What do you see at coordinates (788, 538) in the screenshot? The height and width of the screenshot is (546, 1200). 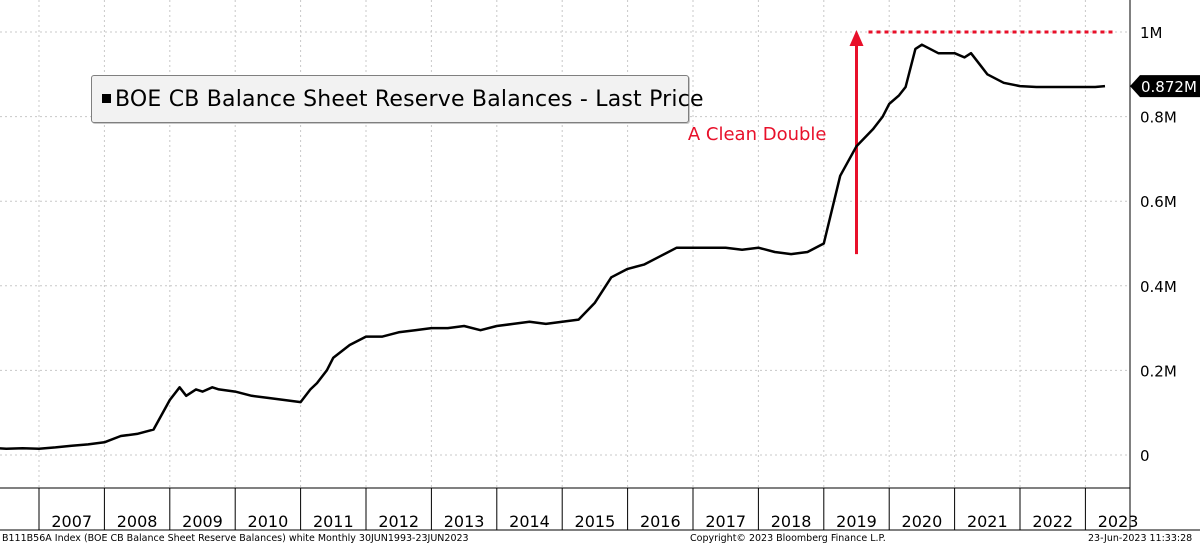 I see `footer-copyright: Copyright© 2023 Bloomberg Finance L.P.` at bounding box center [788, 538].